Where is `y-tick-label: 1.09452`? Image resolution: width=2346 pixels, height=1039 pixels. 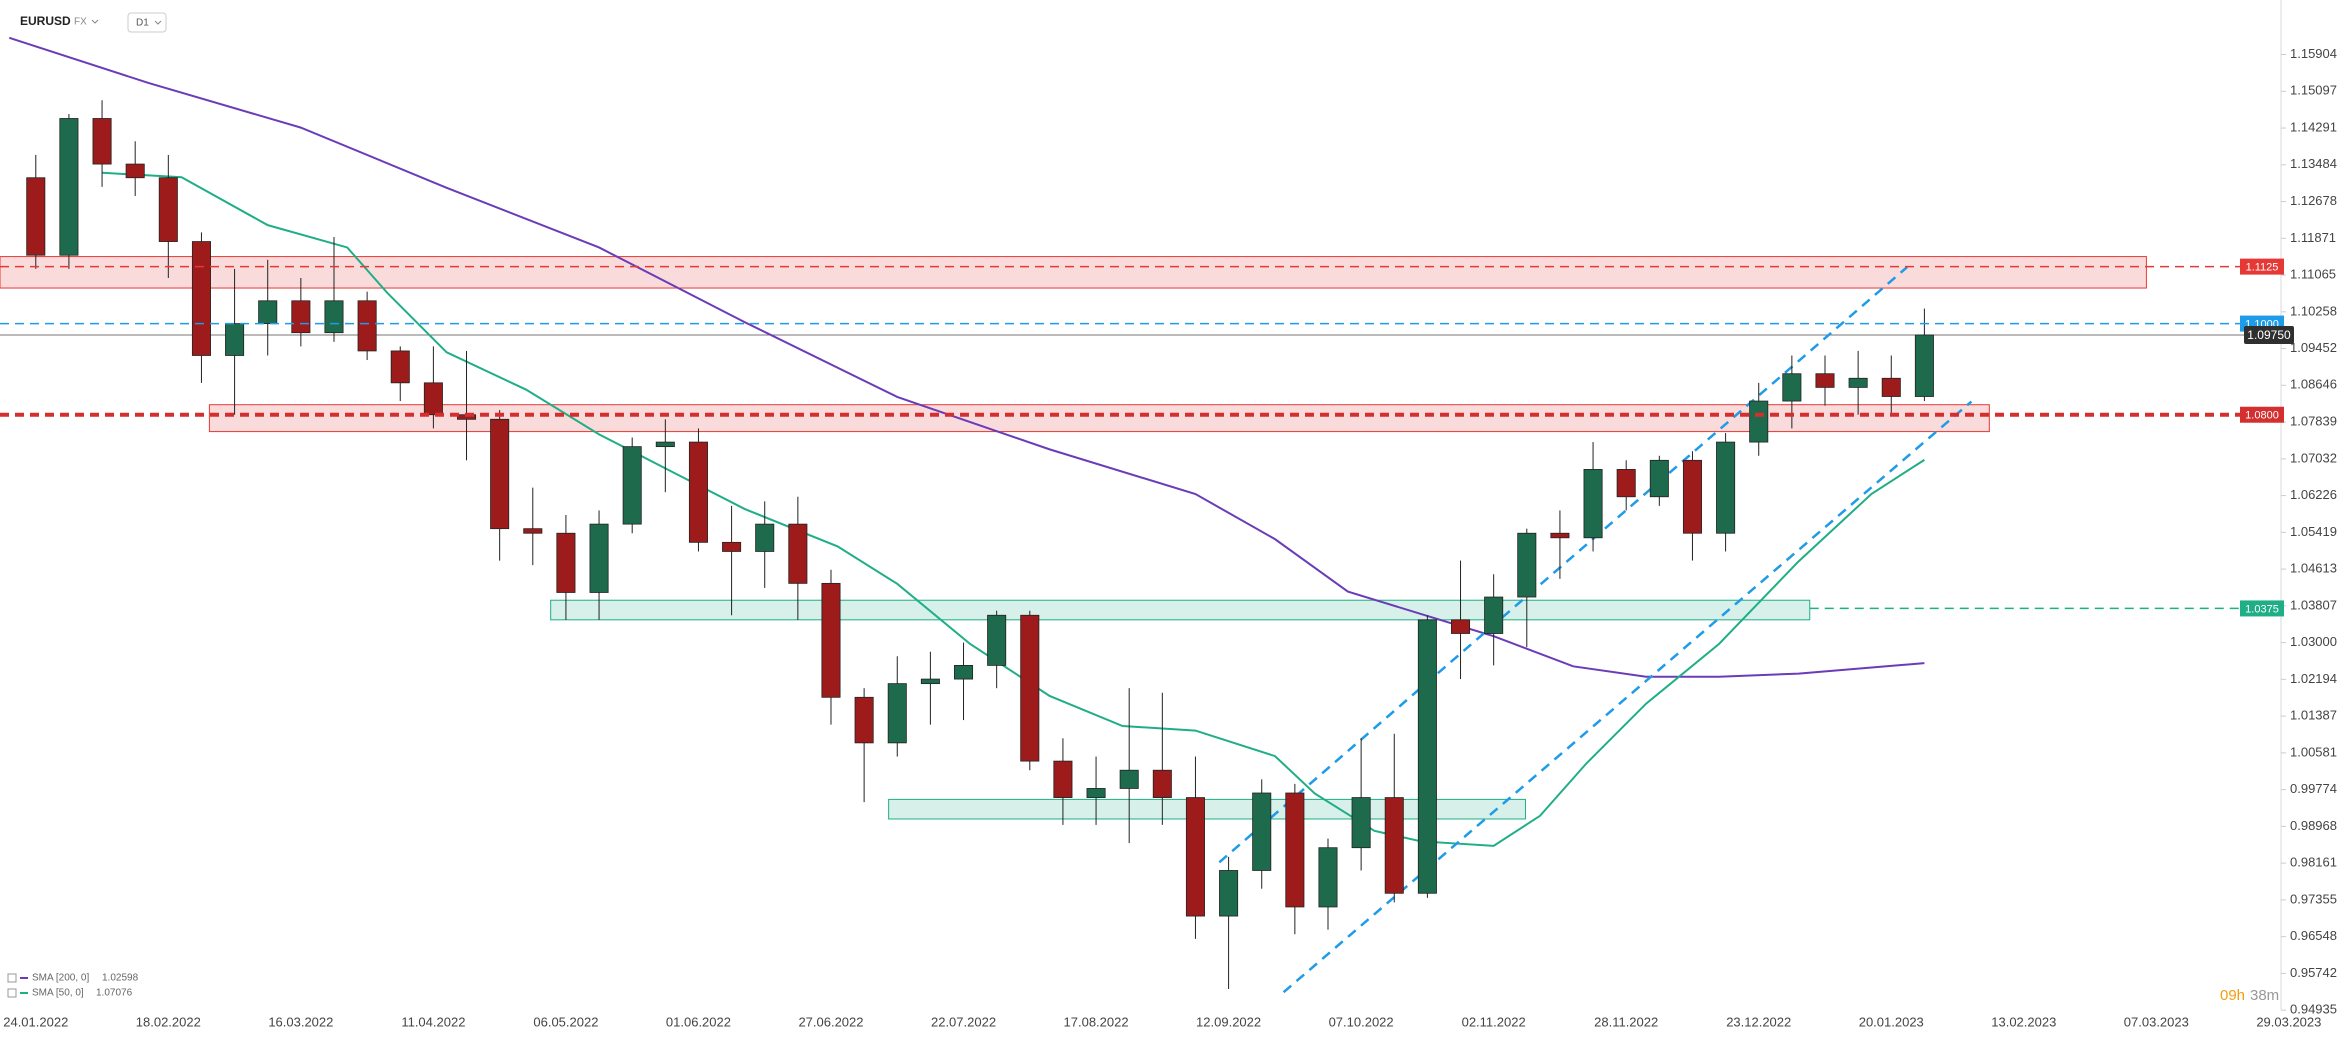 y-tick-label: 1.09452 is located at coordinates (2313, 347).